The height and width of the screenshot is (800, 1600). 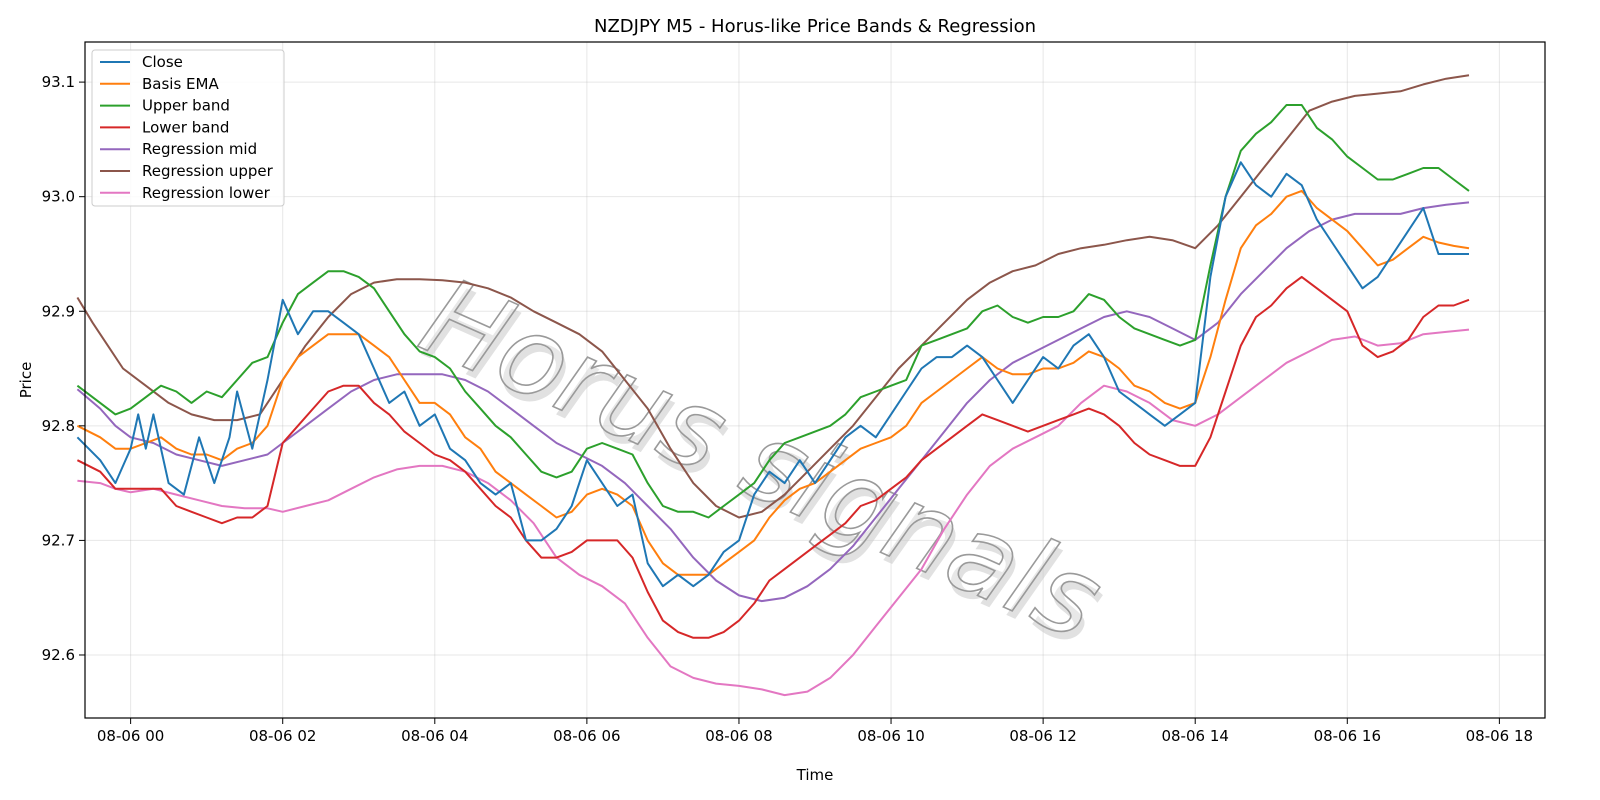 What do you see at coordinates (586, 736) in the screenshot?
I see `x-tick-label: 08-06 06` at bounding box center [586, 736].